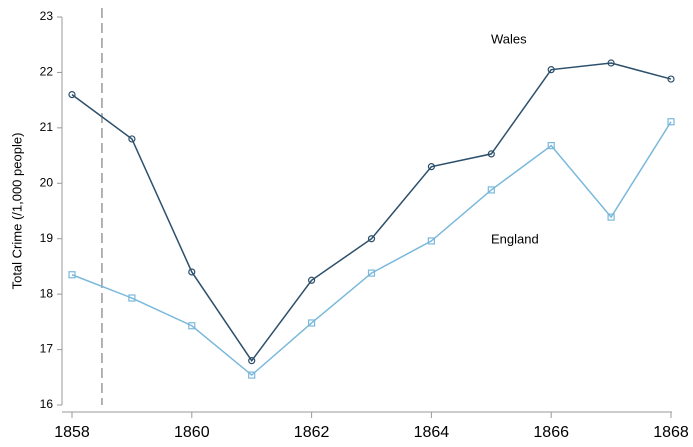  What do you see at coordinates (16, 211) in the screenshot?
I see `y-axis-label: Total Crime (/1,000 people)` at bounding box center [16, 211].